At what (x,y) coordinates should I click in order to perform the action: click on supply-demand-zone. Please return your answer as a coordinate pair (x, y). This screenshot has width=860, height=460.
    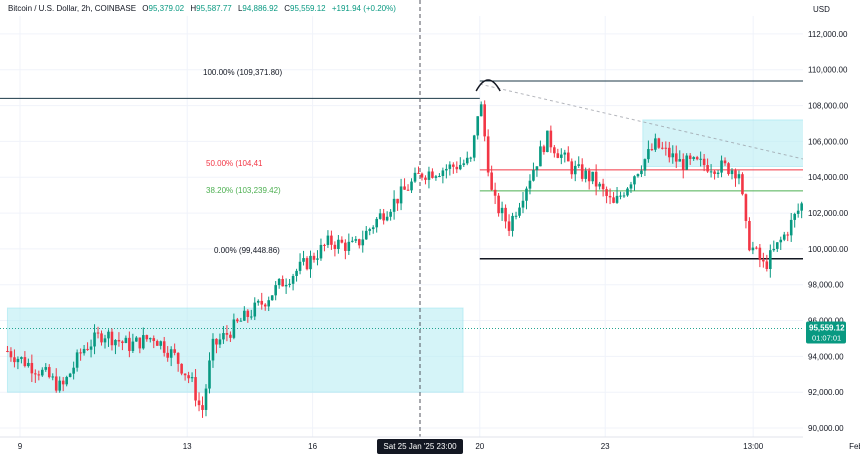
    Looking at the image, I should click on (235, 350).